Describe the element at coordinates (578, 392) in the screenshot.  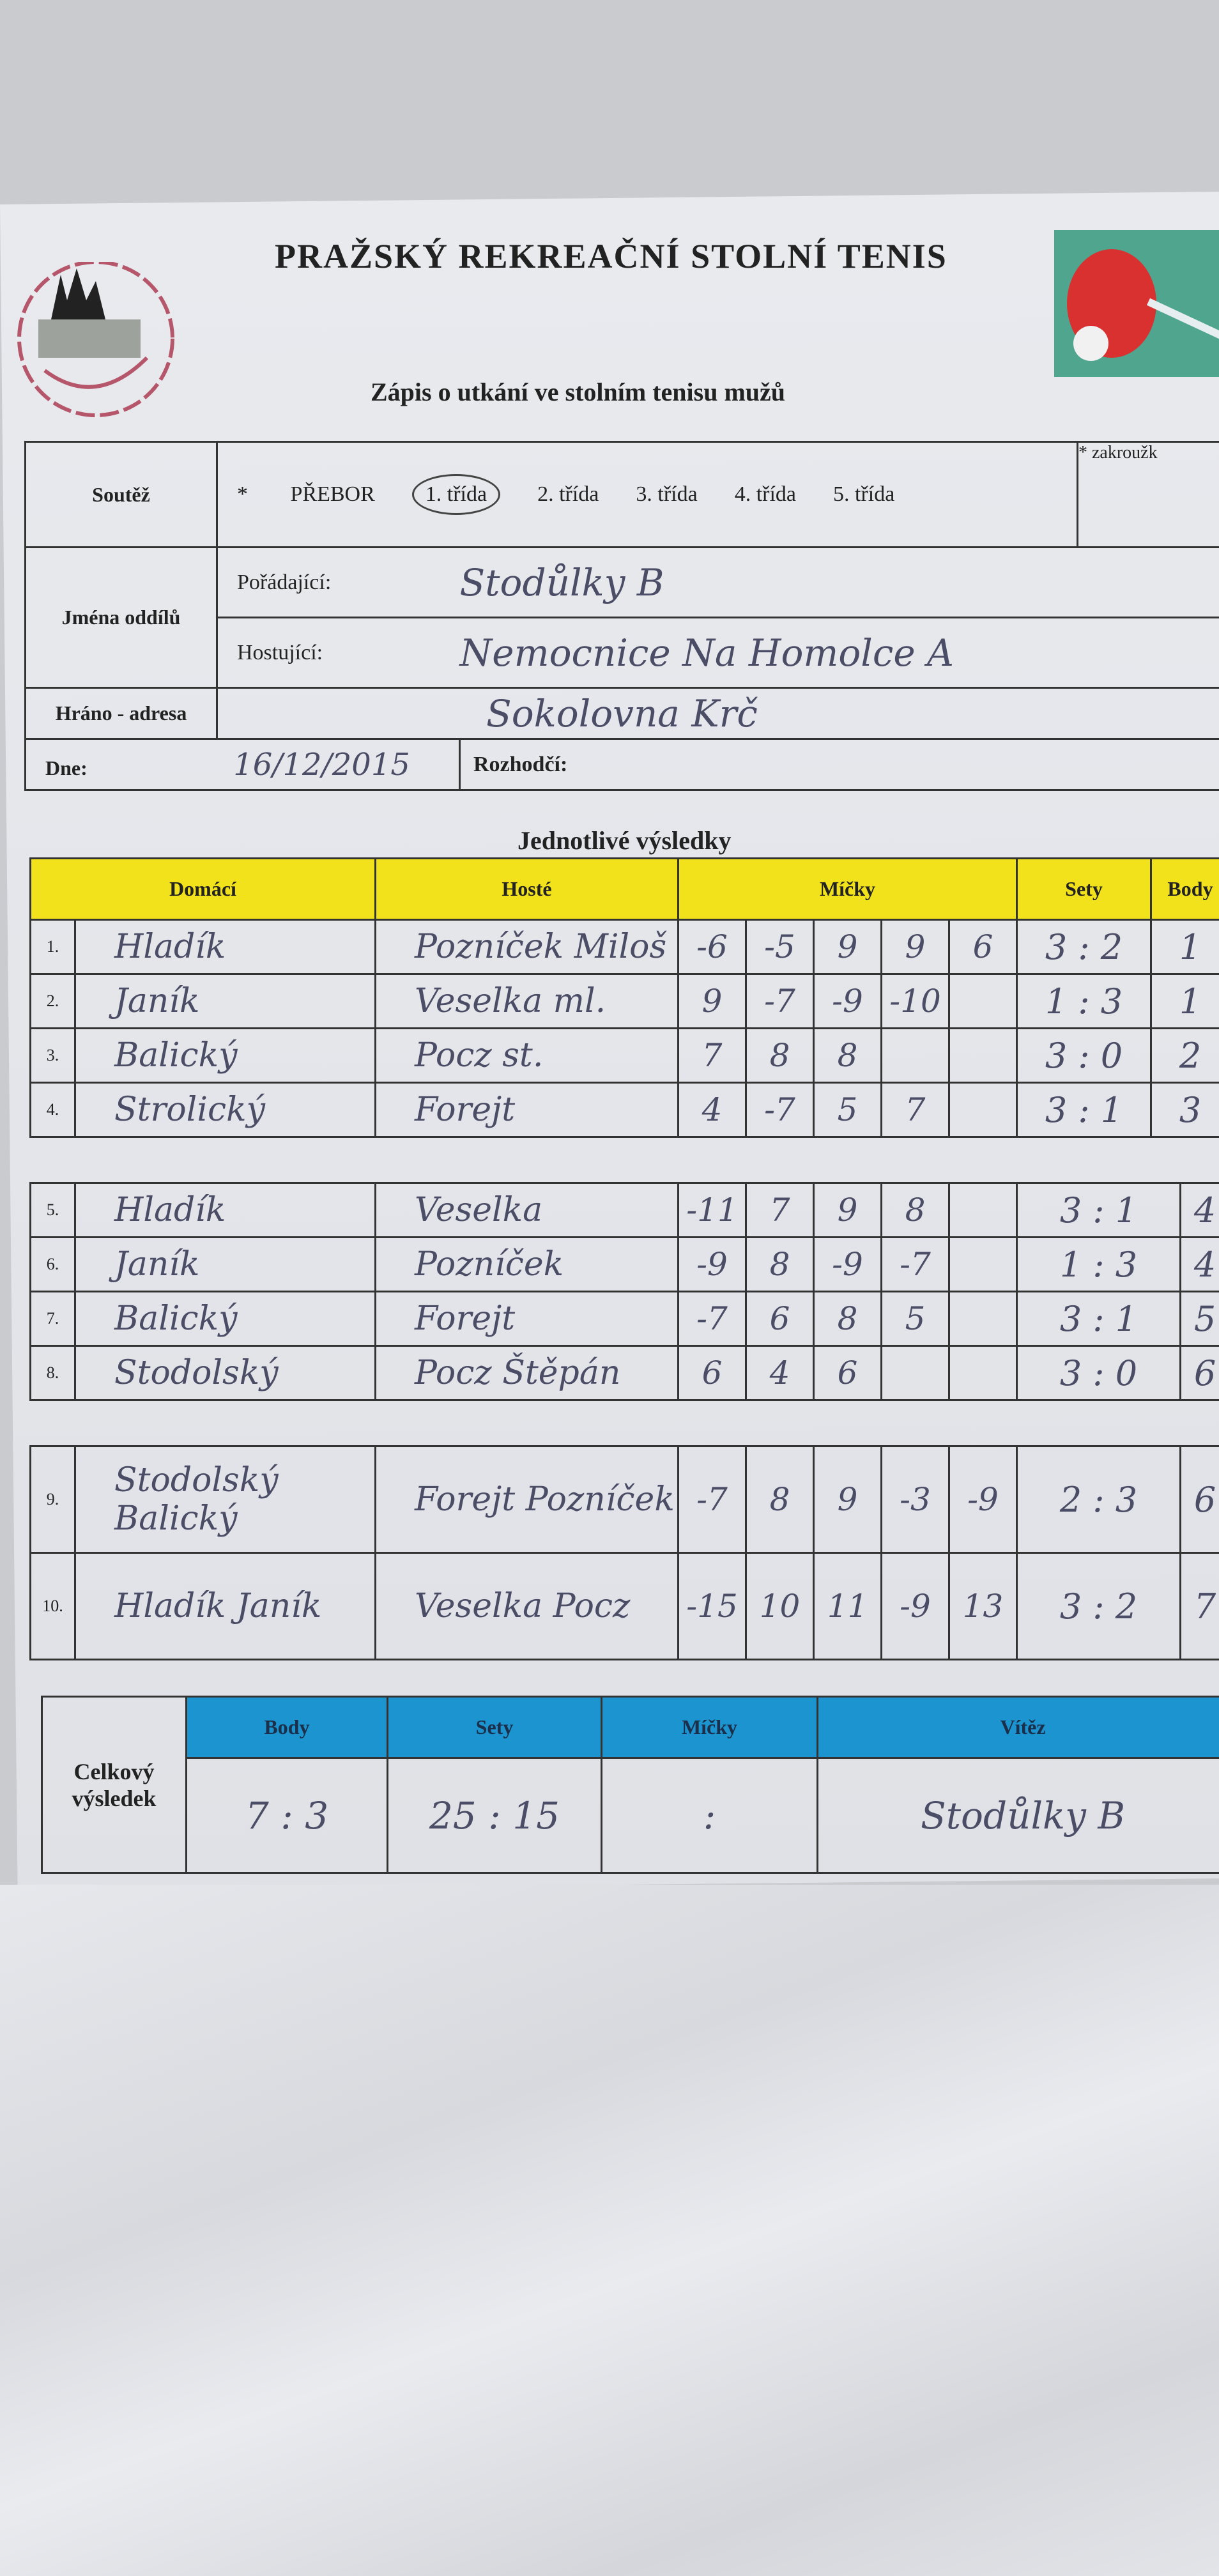
I see `page-subtitle: Zápis o utkání ve stolním tenisu mužů` at that location.